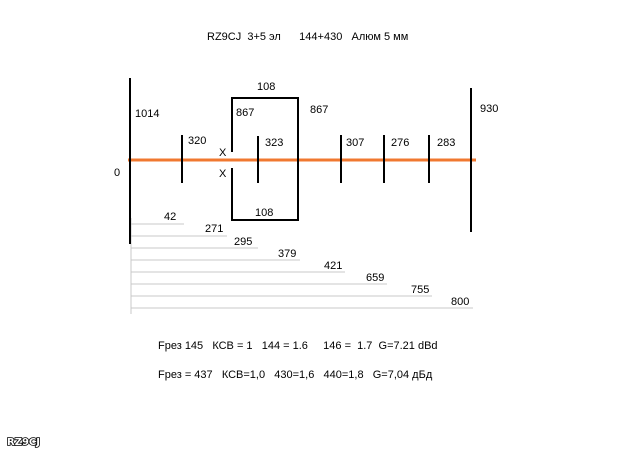 The width and height of the screenshot is (640, 455). Describe the element at coordinates (243, 242) in the screenshot. I see `spacing-label-295: 295` at that location.